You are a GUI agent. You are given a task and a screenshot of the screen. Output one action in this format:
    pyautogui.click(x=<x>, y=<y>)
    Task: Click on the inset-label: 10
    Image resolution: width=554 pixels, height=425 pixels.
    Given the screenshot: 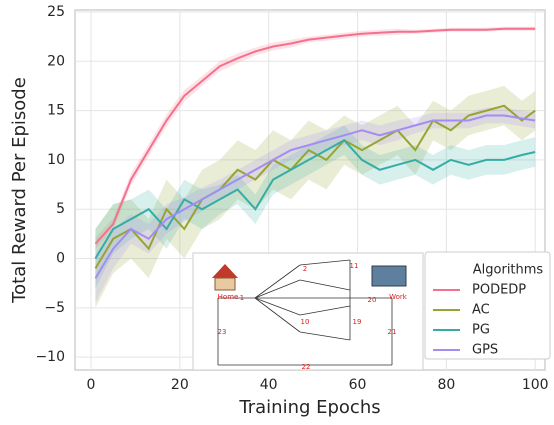 What is the action you would take?
    pyautogui.click(x=305, y=322)
    